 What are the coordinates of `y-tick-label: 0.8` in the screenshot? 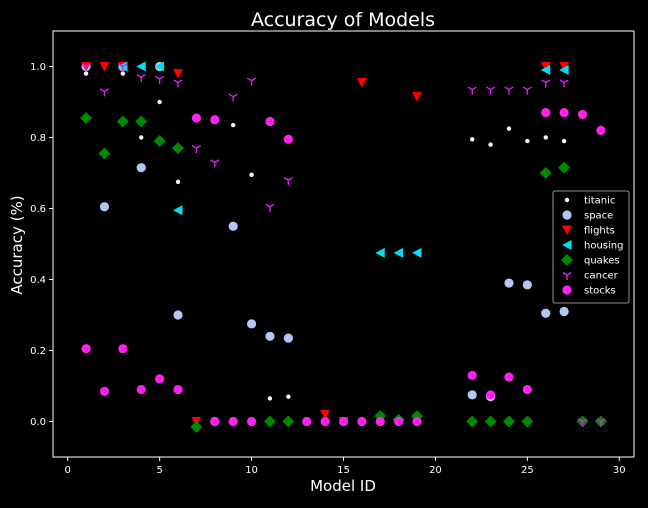 It's located at (38, 138).